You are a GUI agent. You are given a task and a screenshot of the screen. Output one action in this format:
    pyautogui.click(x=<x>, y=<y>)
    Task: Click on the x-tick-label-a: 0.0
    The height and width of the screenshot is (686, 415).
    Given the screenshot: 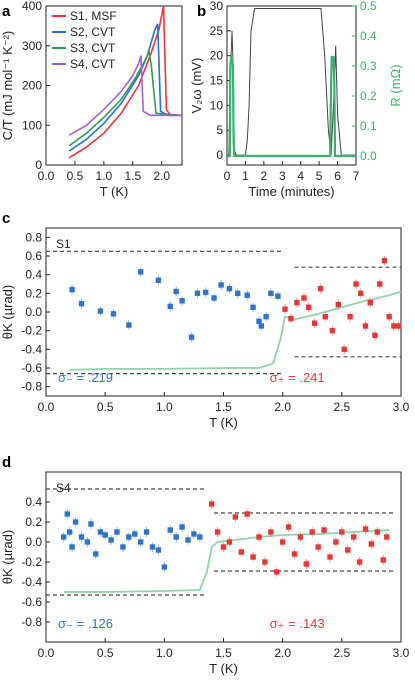 What is the action you would take?
    pyautogui.click(x=46, y=176)
    